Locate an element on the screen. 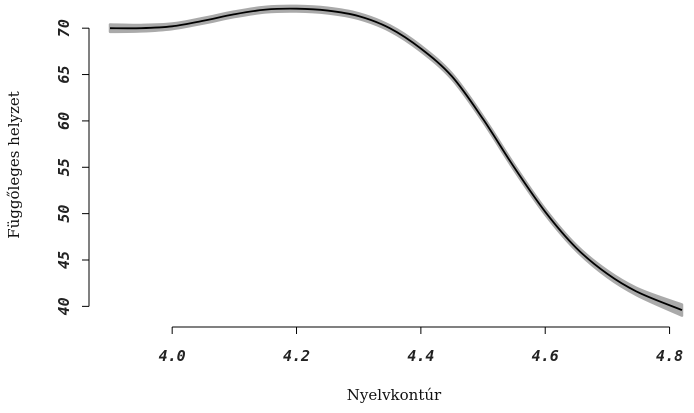 The width and height of the screenshot is (694, 413). x-tick-label: 4.2 is located at coordinates (296, 356).